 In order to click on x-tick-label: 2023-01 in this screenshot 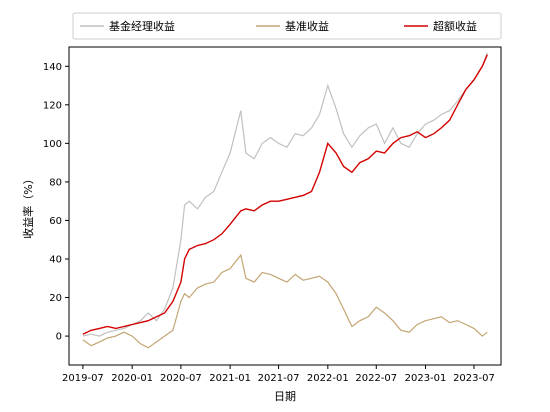, I will do `click(426, 378)`.